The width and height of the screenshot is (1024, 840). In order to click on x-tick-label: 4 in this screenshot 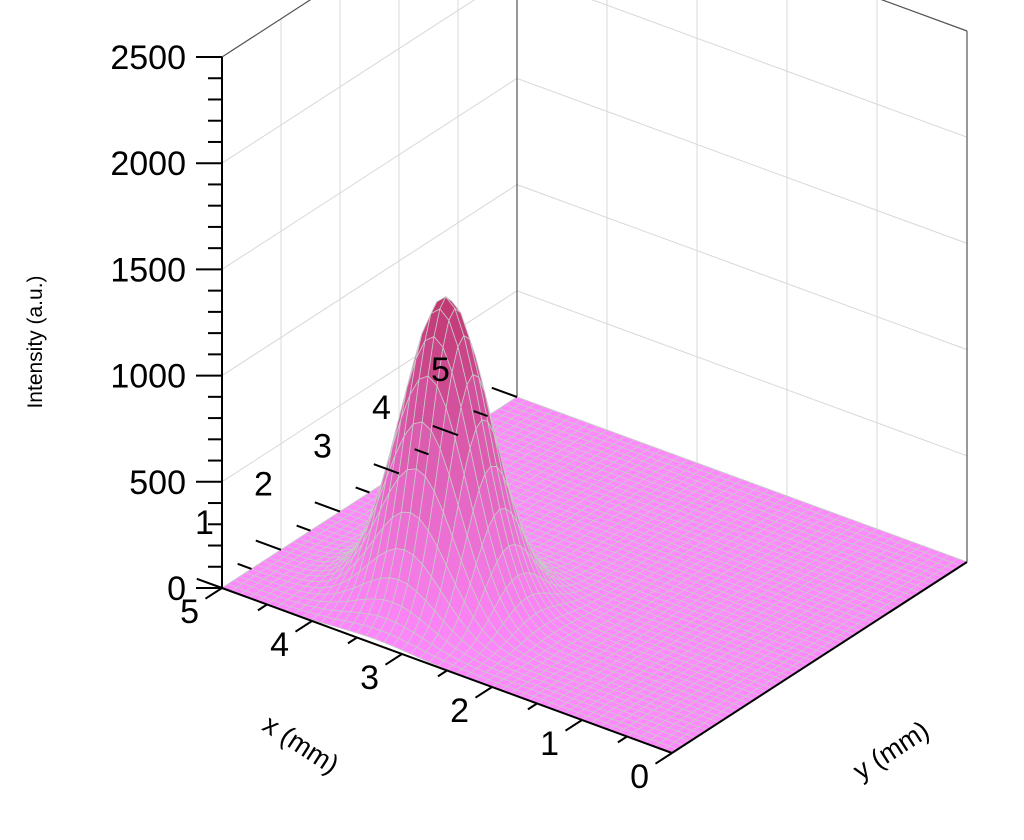, I will do `click(381, 408)`.